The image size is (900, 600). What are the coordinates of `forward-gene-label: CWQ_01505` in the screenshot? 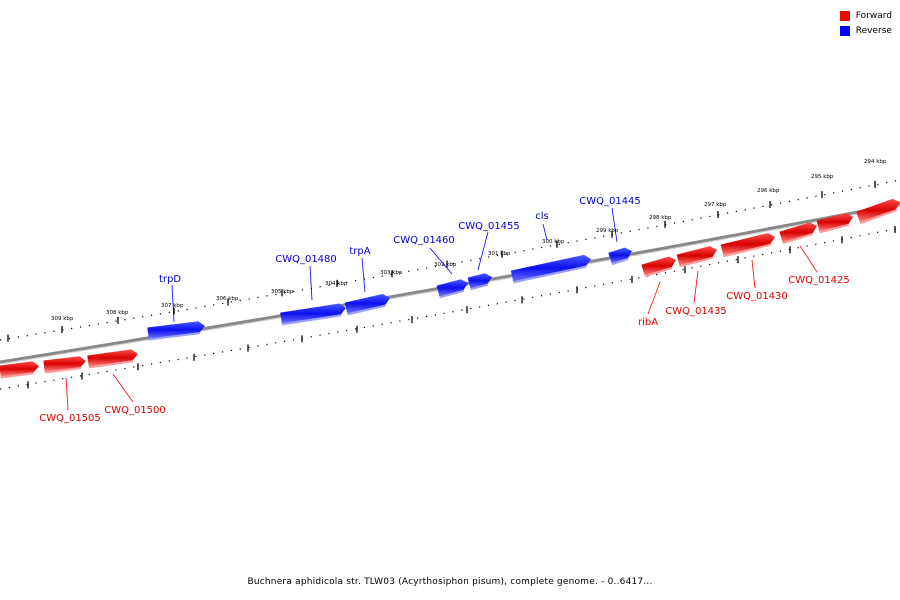 It's located at (70, 418).